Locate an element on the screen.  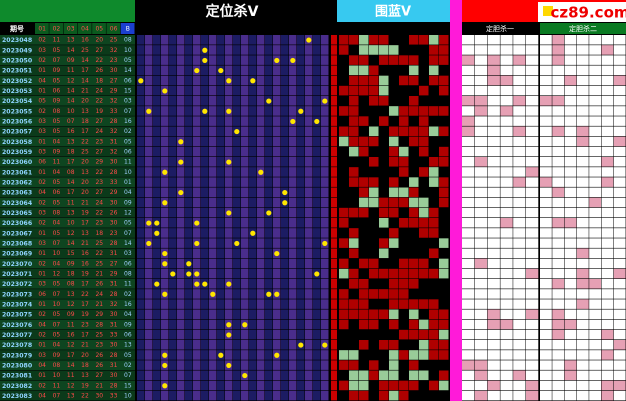
logo-box is located at coordinates (582, 12).